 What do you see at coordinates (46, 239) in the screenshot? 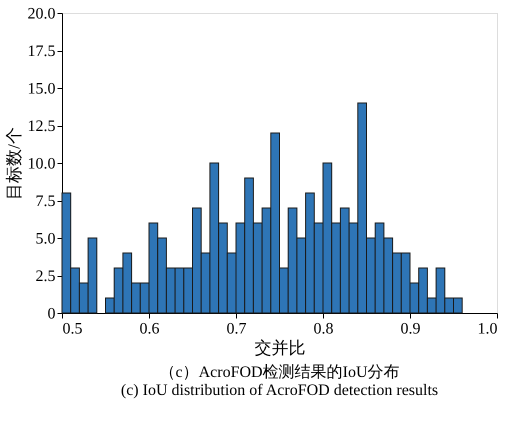
I see `y-tick-label: 5.0` at bounding box center [46, 239].